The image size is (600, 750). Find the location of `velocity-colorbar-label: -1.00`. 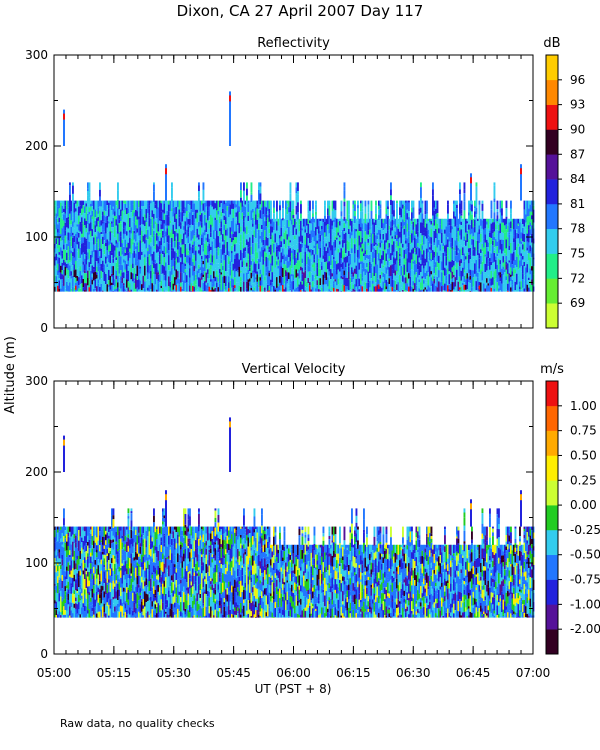

velocity-colorbar-label: -1.00 is located at coordinates (585, 604).